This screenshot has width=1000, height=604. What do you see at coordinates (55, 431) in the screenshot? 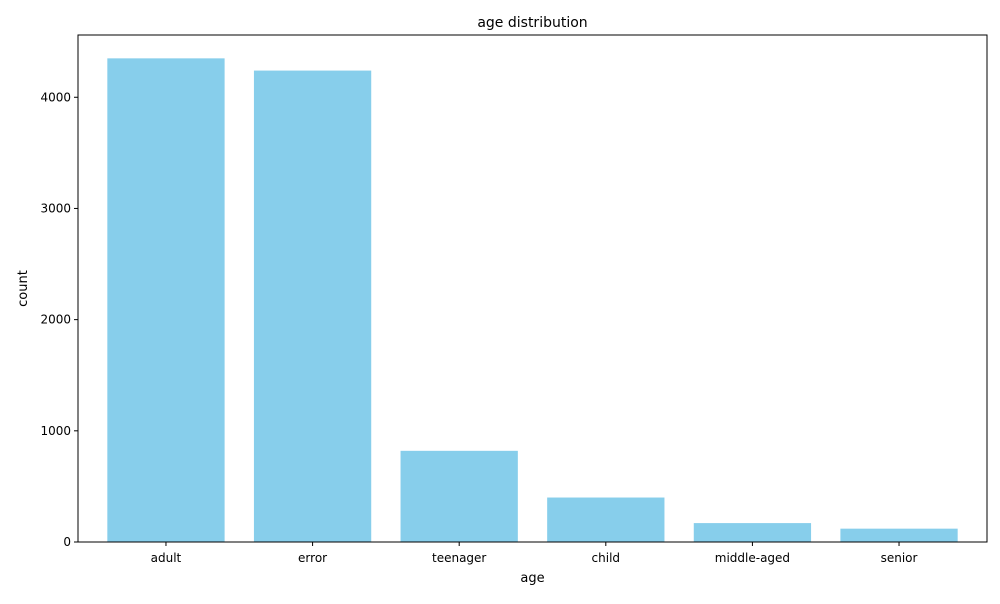
I see `y-tick-label: 1000` at bounding box center [55, 431].